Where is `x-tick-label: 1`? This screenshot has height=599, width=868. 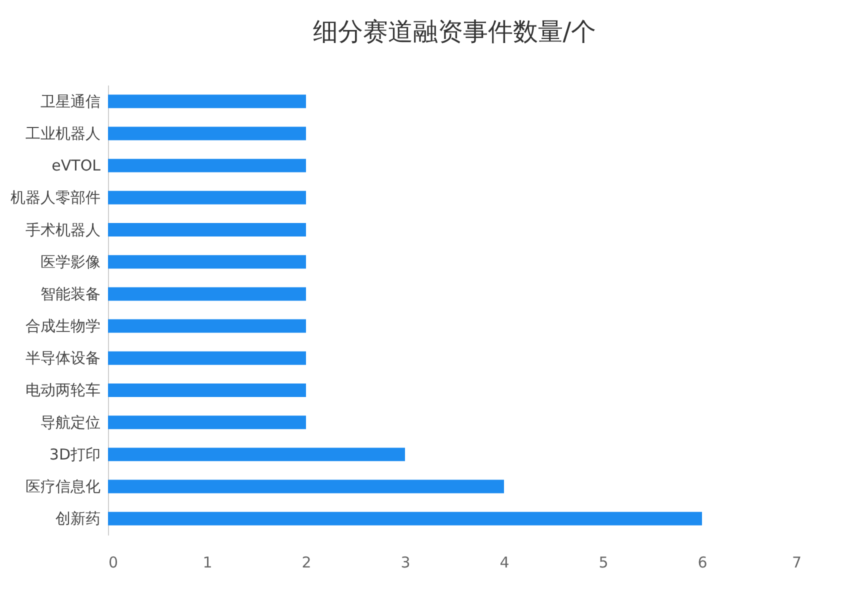 x-tick-label: 1 is located at coordinates (207, 563).